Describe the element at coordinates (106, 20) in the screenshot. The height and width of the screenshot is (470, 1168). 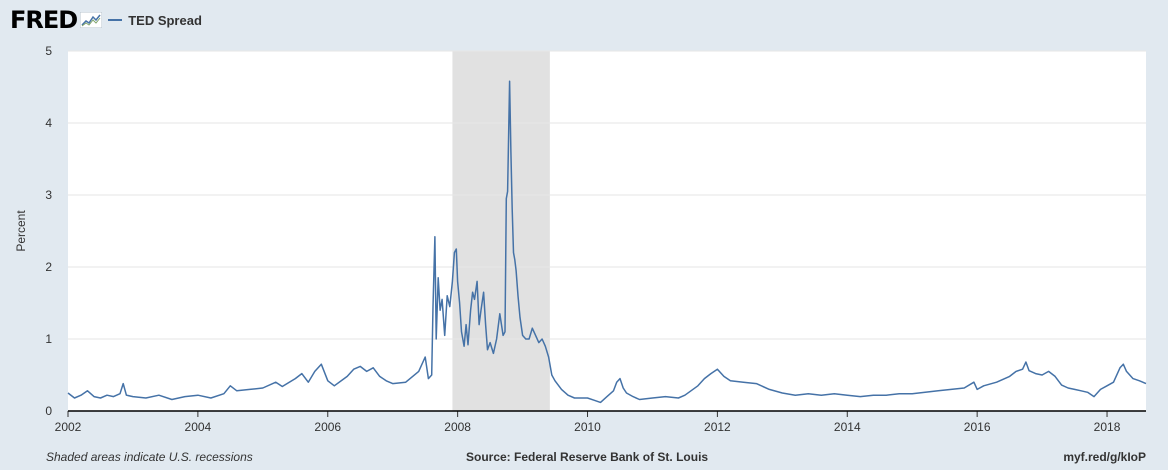
I see `chart-header: FRED TED Spread` at that location.